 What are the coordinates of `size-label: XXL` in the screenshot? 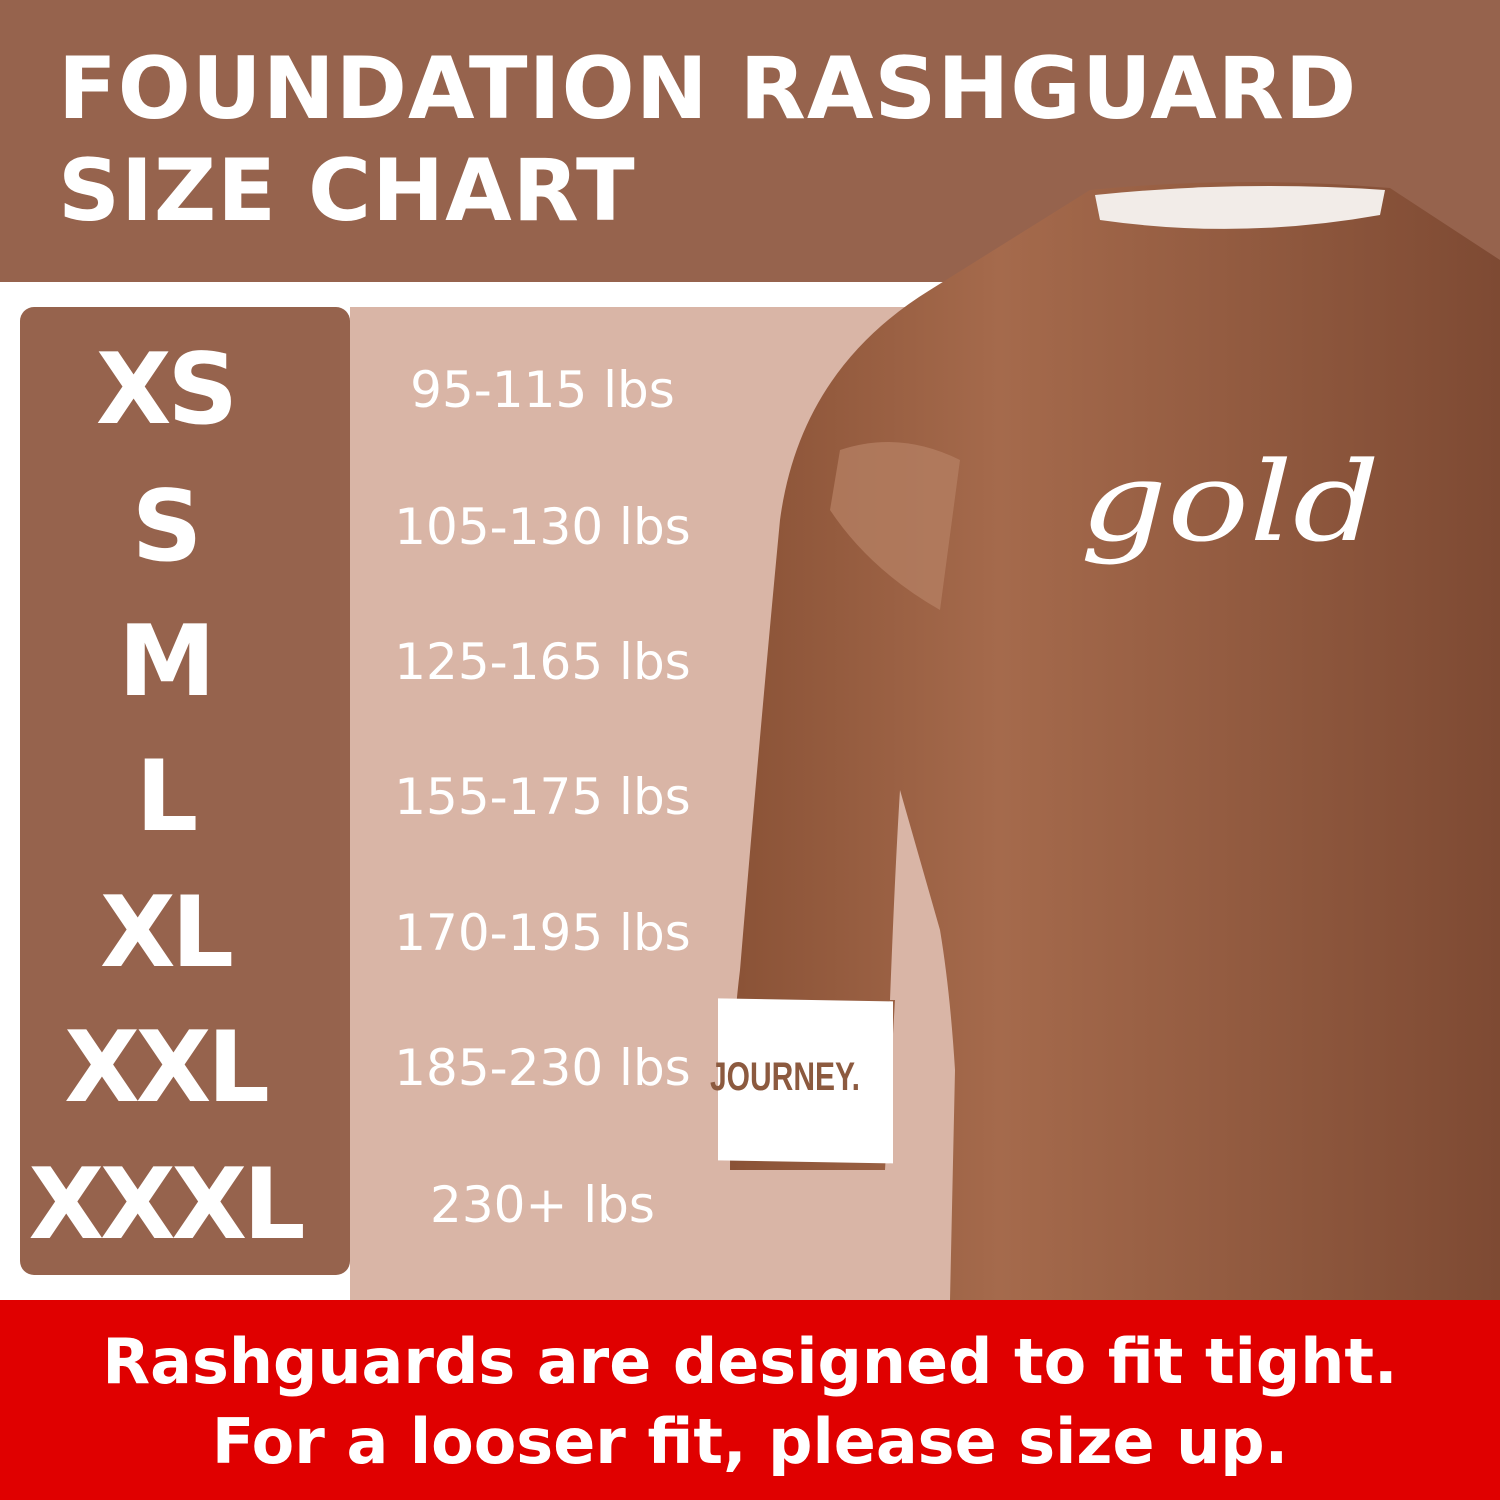 It's located at (167, 1068).